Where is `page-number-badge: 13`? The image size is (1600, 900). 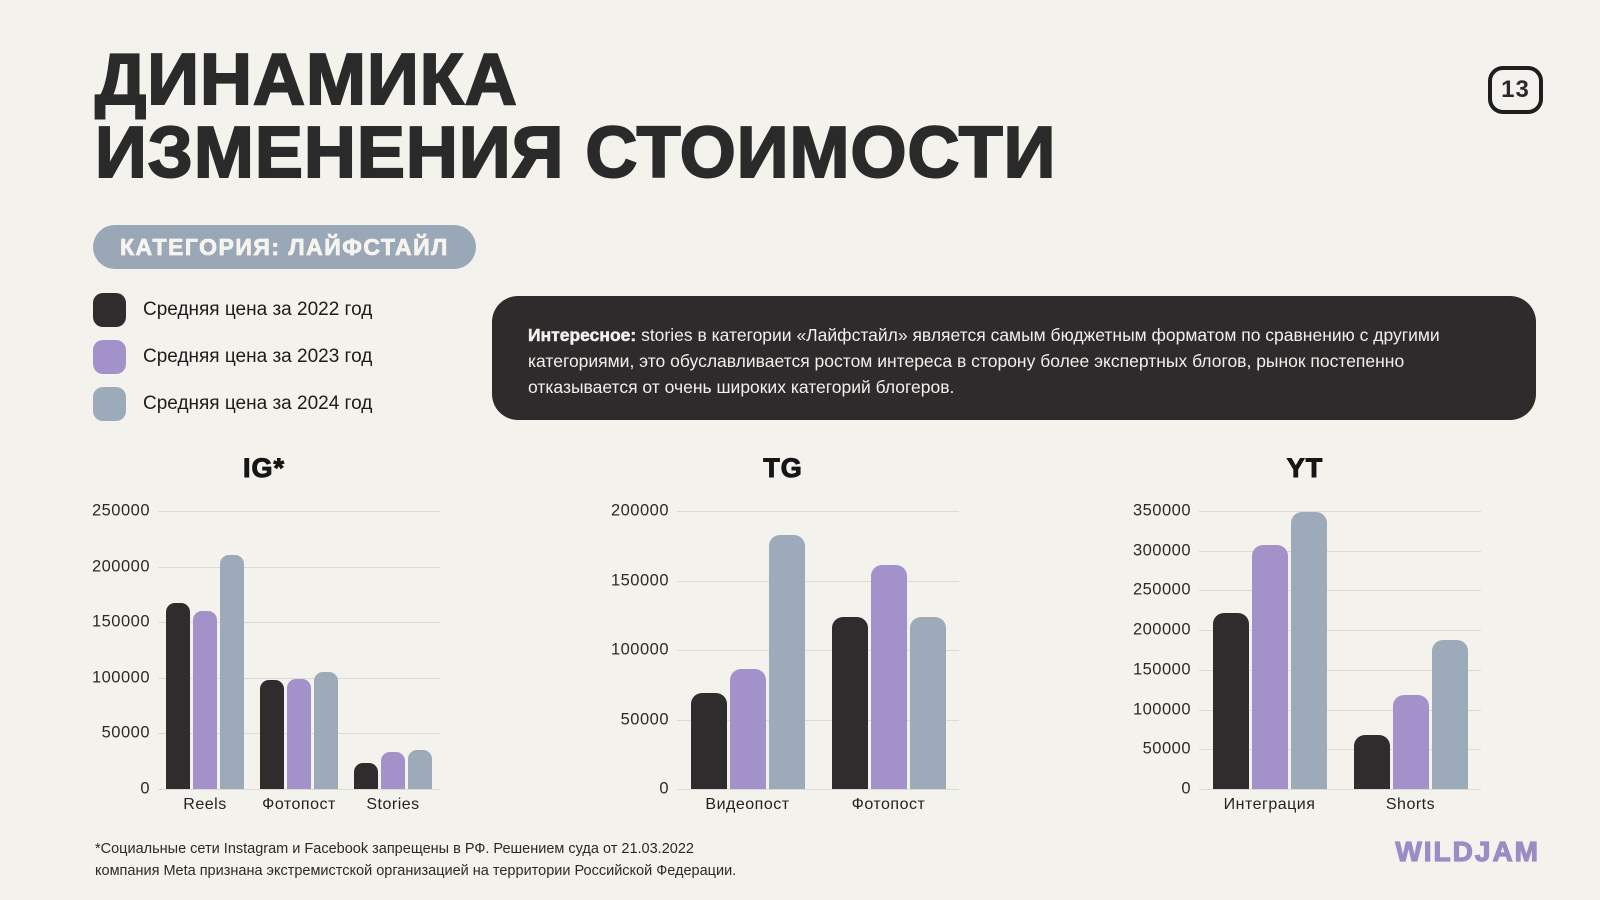 page-number-badge: 13 is located at coordinates (1515, 90).